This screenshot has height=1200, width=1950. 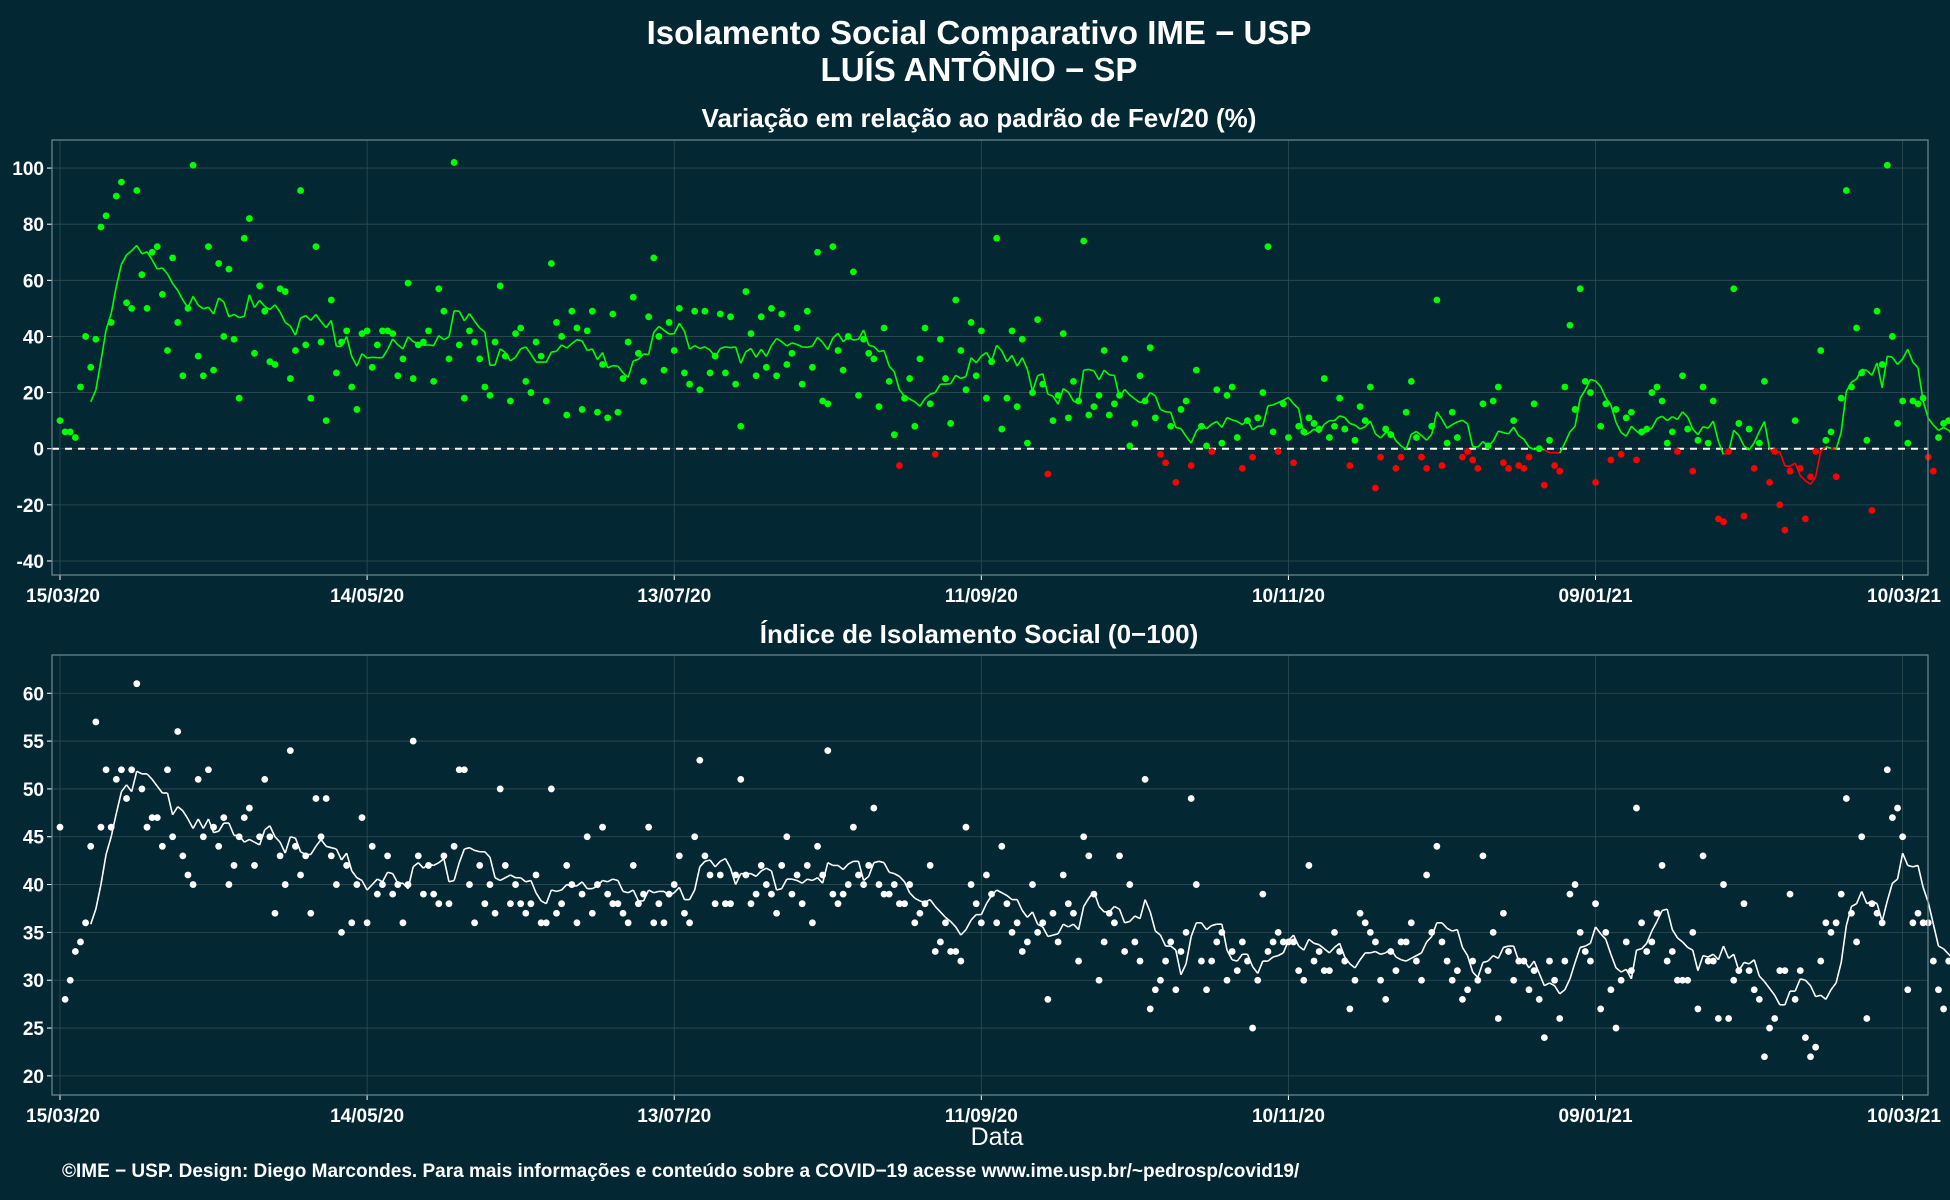 What do you see at coordinates (997, 1137) in the screenshot?
I see `x-axis-label: Data` at bounding box center [997, 1137].